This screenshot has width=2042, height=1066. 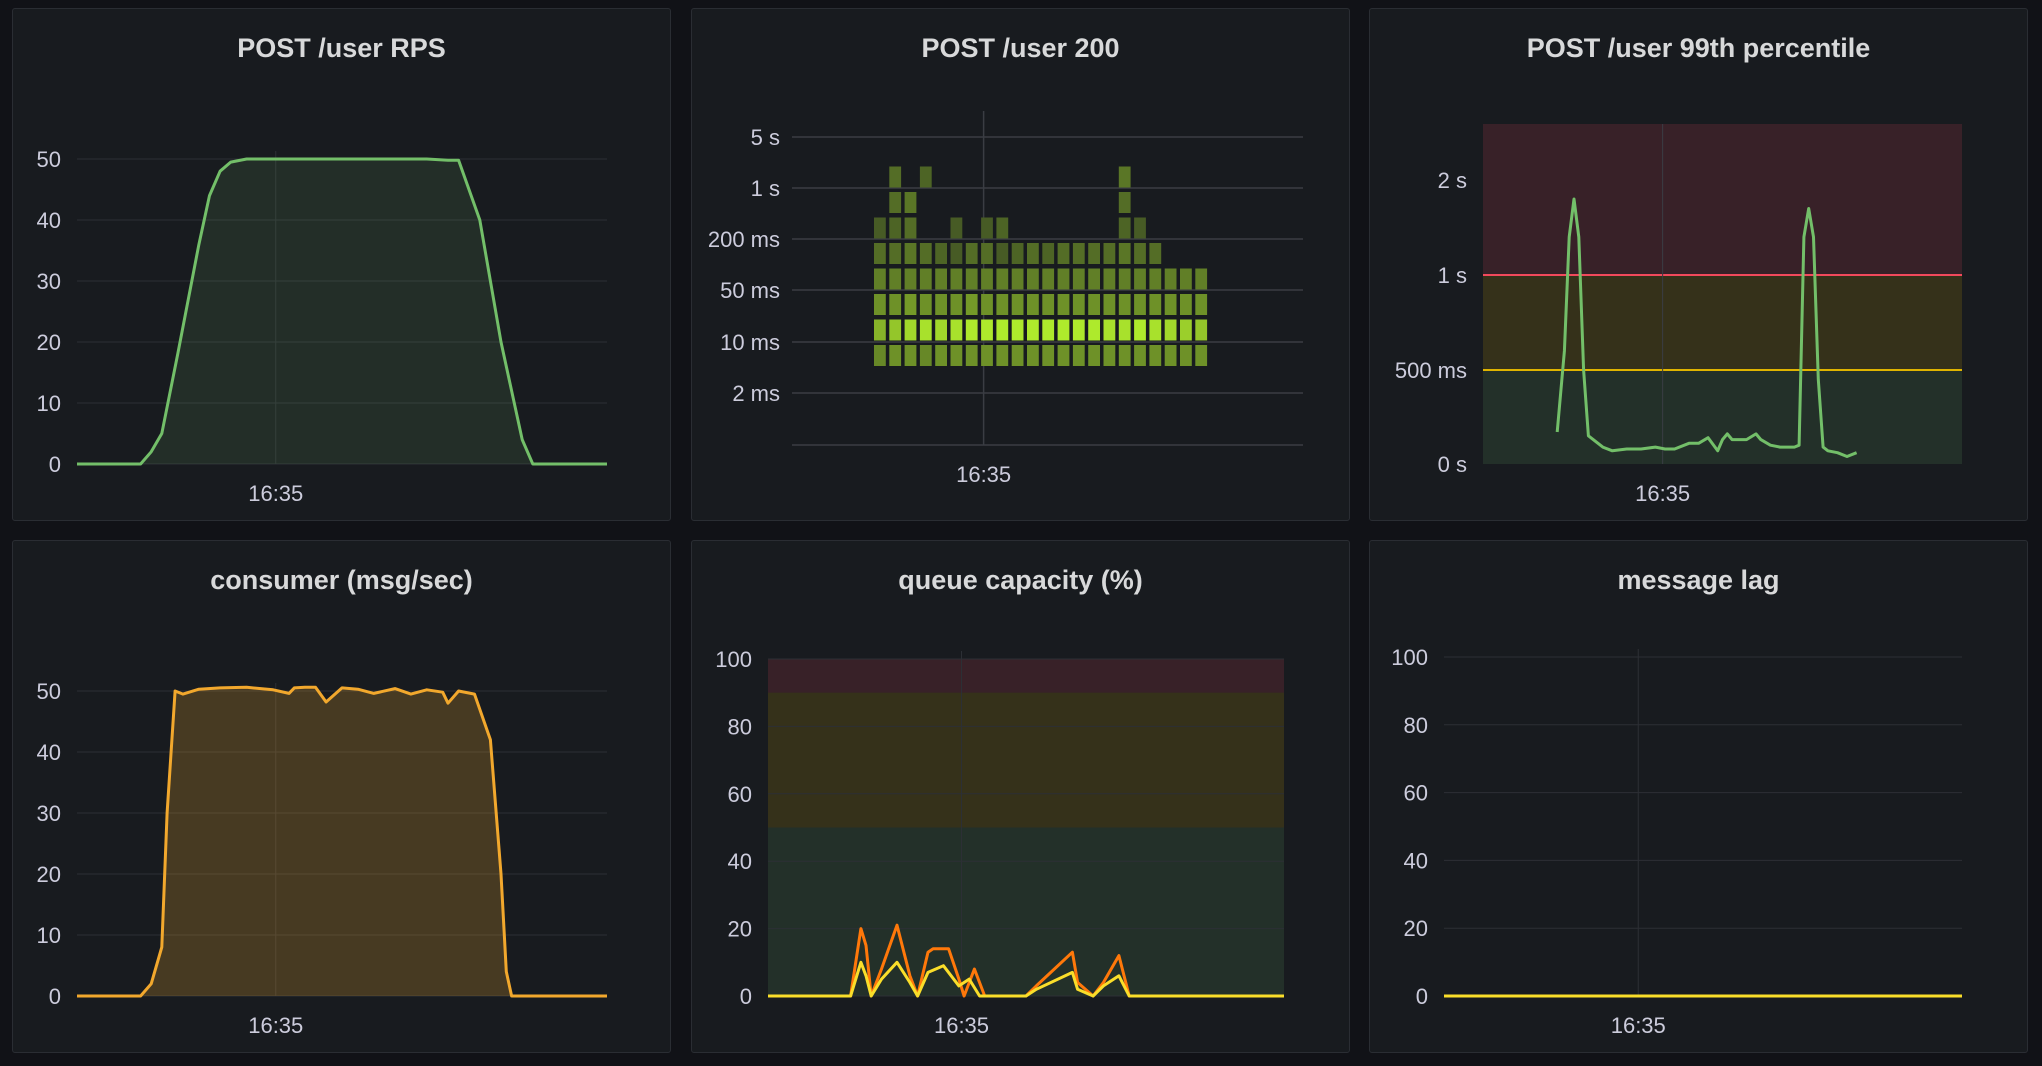 What do you see at coordinates (341, 48) in the screenshot?
I see `panel-title: POST /user RPS` at bounding box center [341, 48].